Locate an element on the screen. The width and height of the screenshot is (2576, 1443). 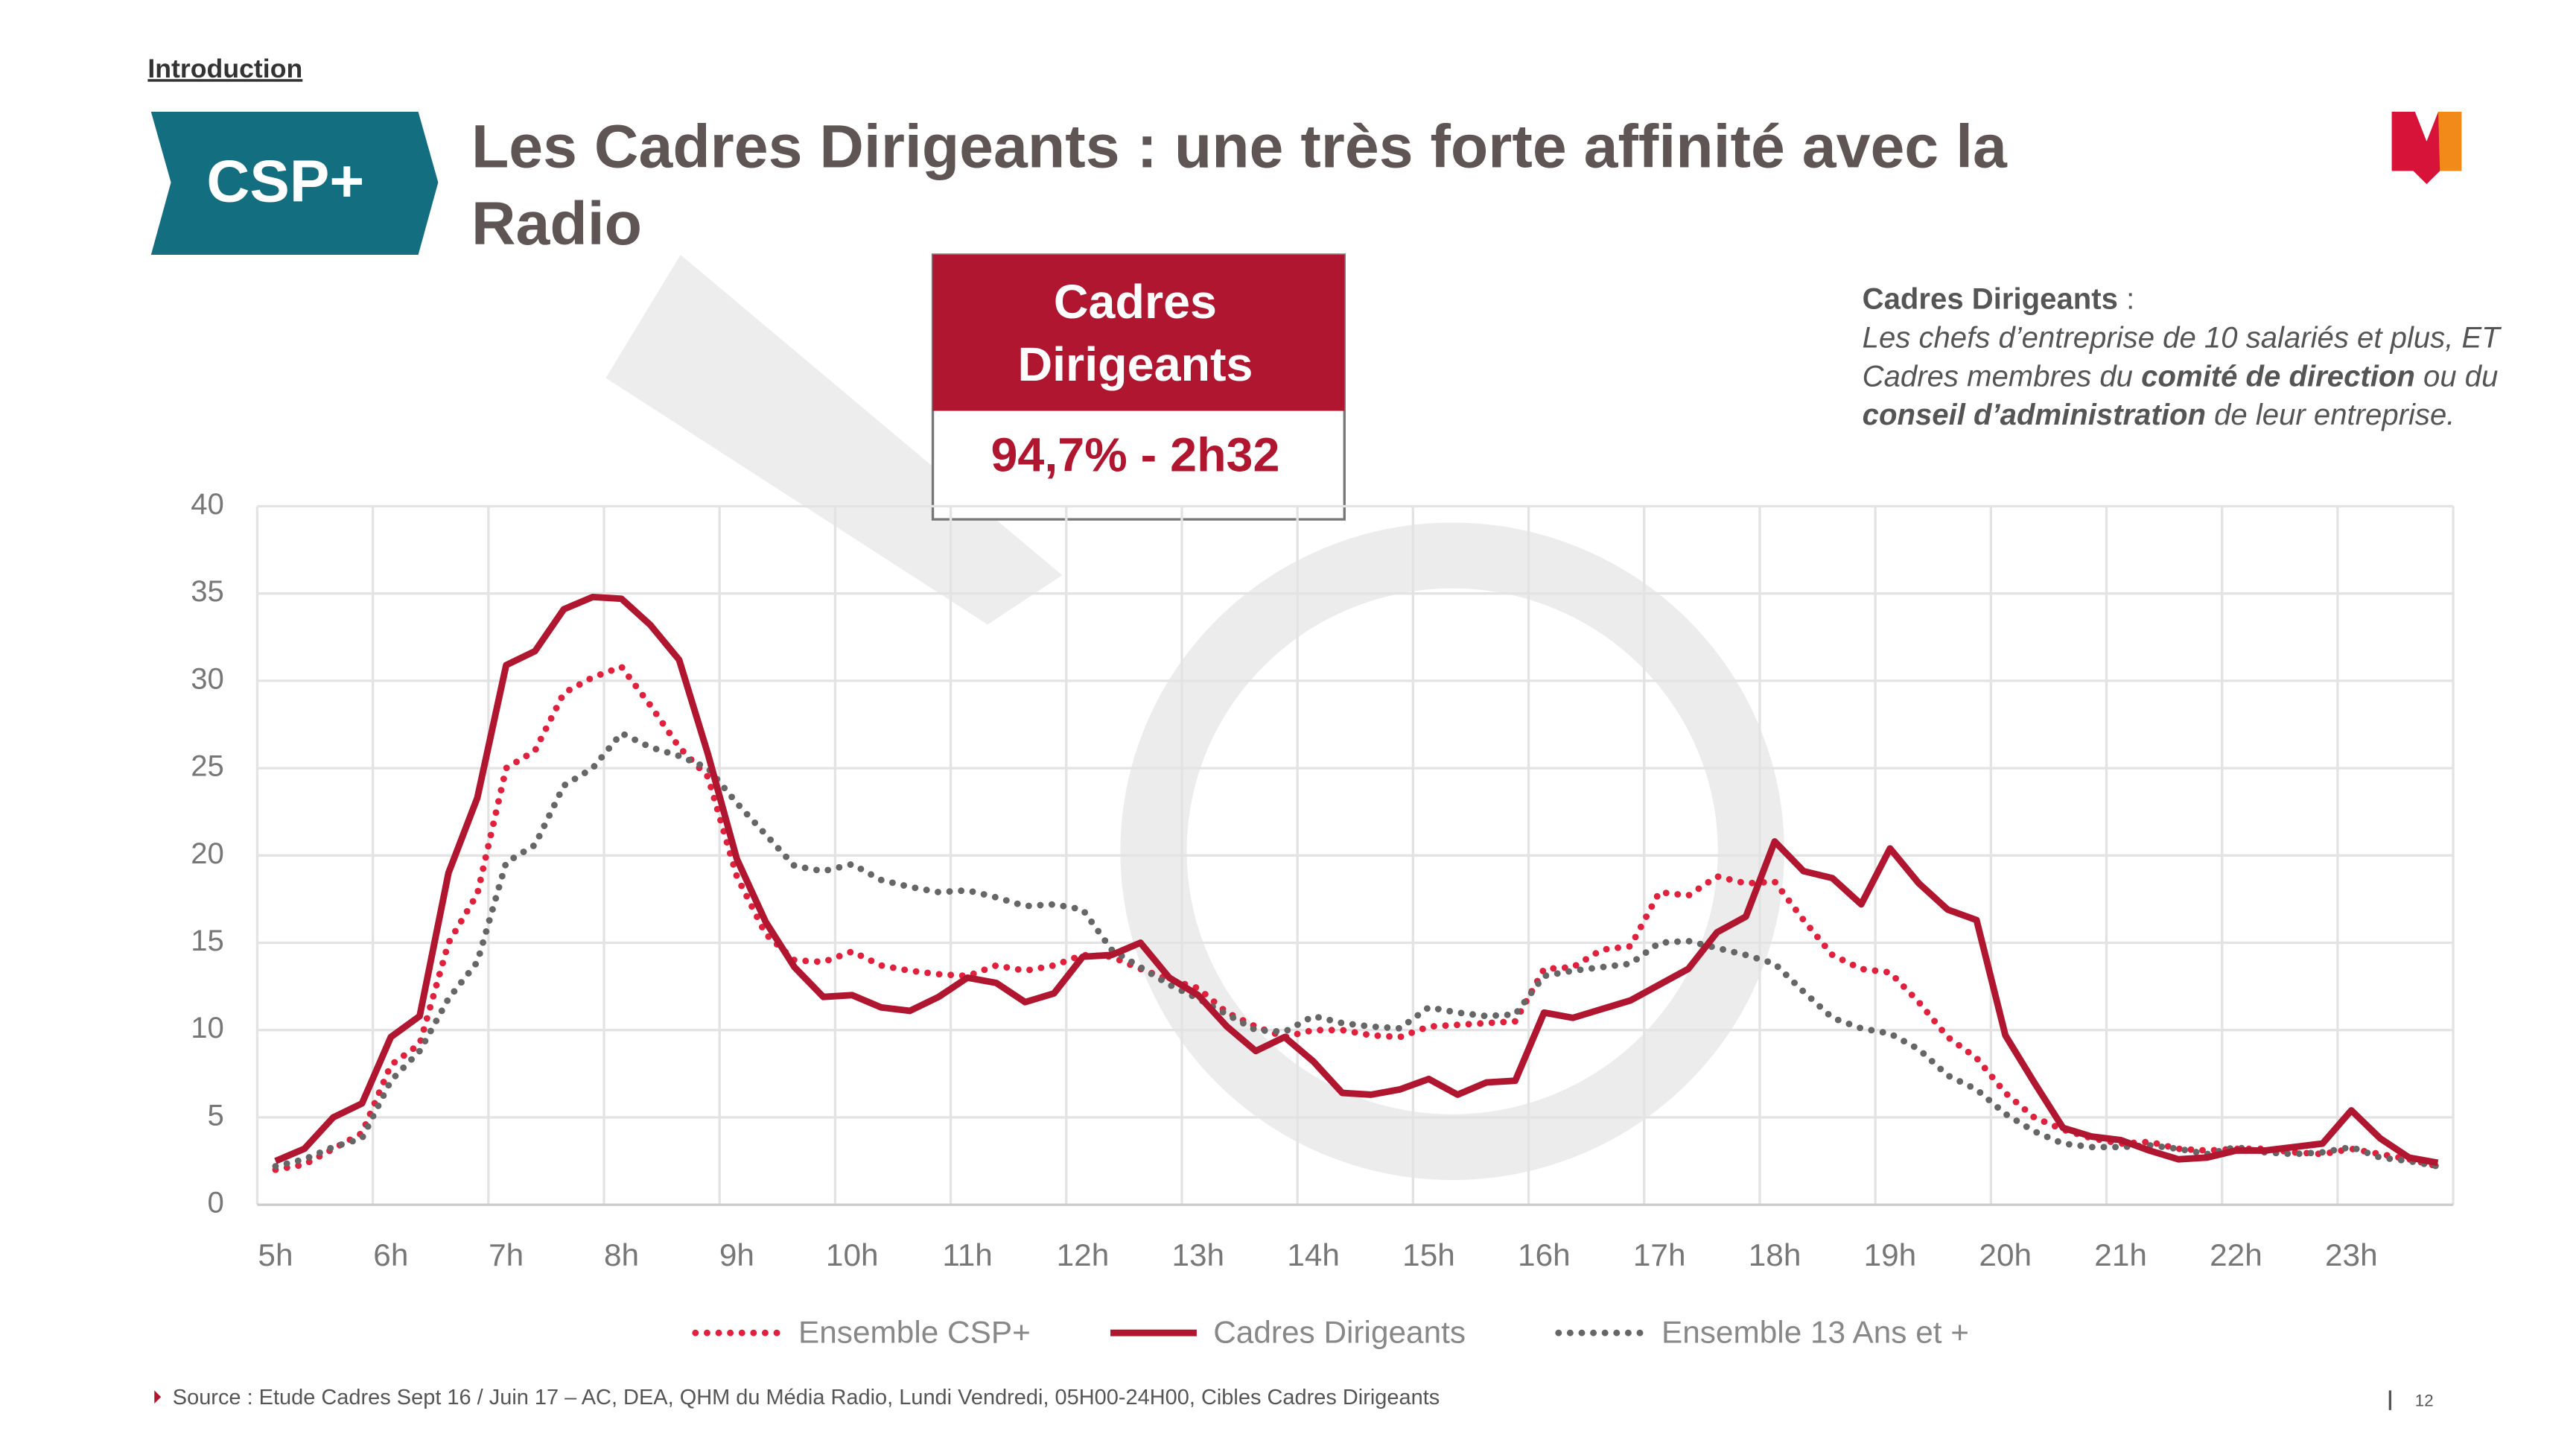
x-tick-label: 16h is located at coordinates (1544, 1254).